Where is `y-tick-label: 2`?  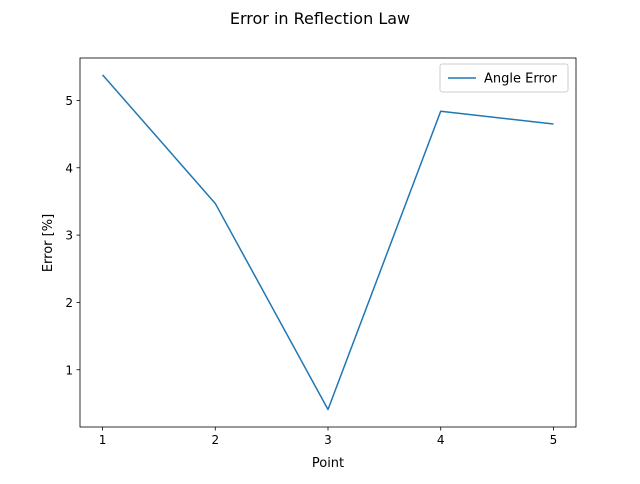
y-tick-label: 2 is located at coordinates (69, 303).